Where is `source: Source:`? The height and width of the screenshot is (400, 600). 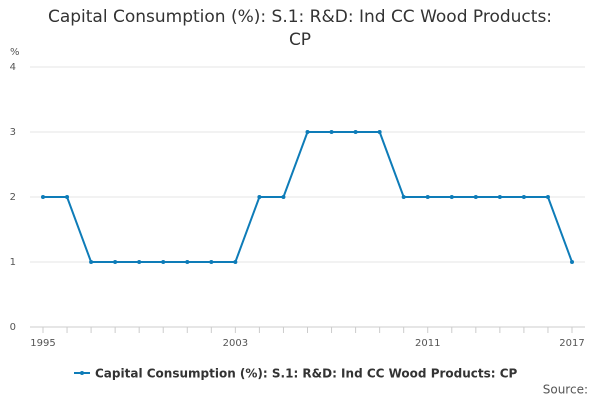 source: Source: is located at coordinates (565, 390).